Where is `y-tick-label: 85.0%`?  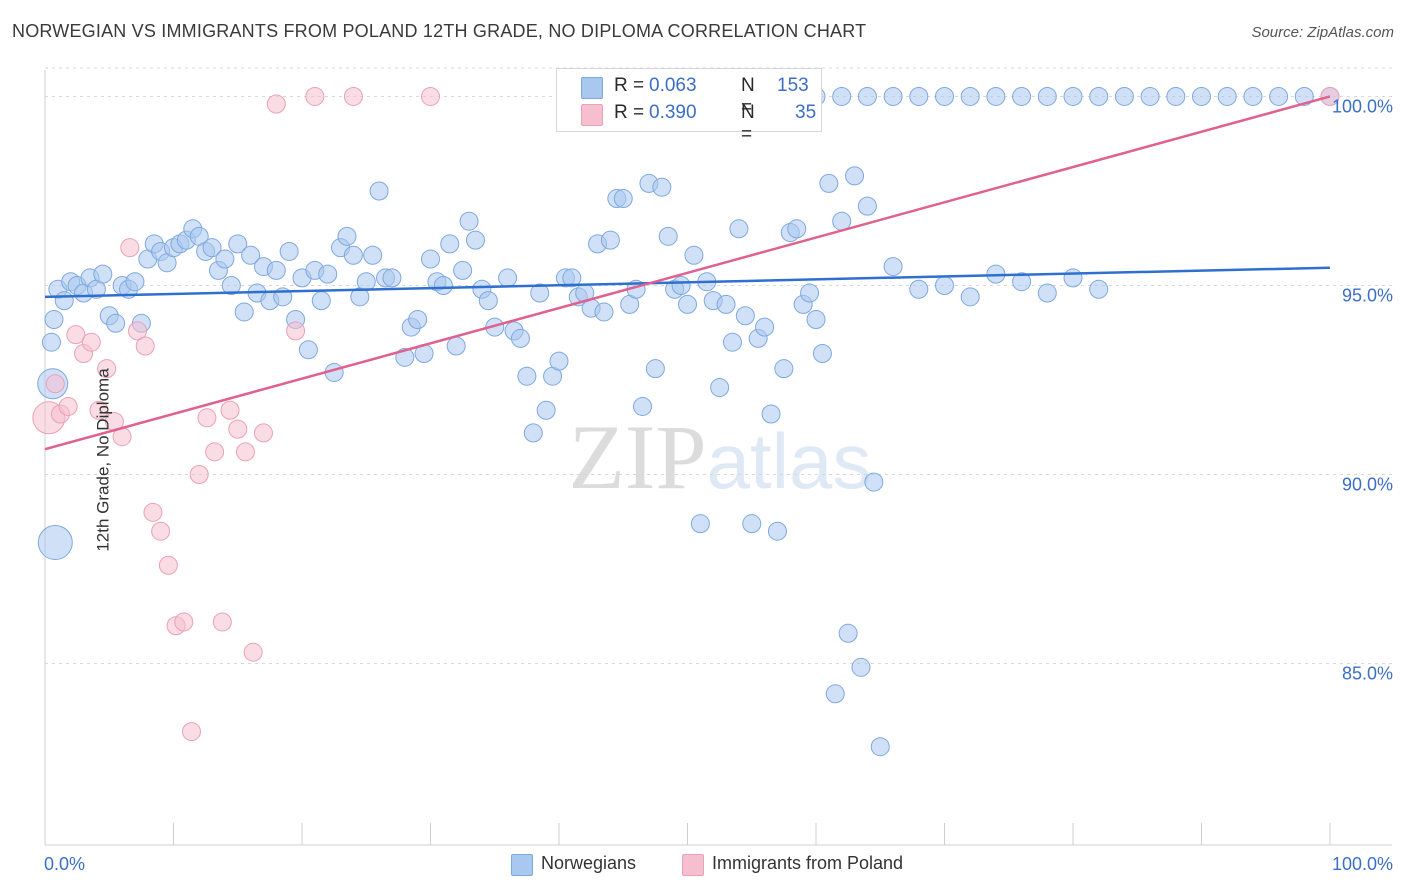
y-tick-label: 85.0% is located at coordinates (1367, 674).